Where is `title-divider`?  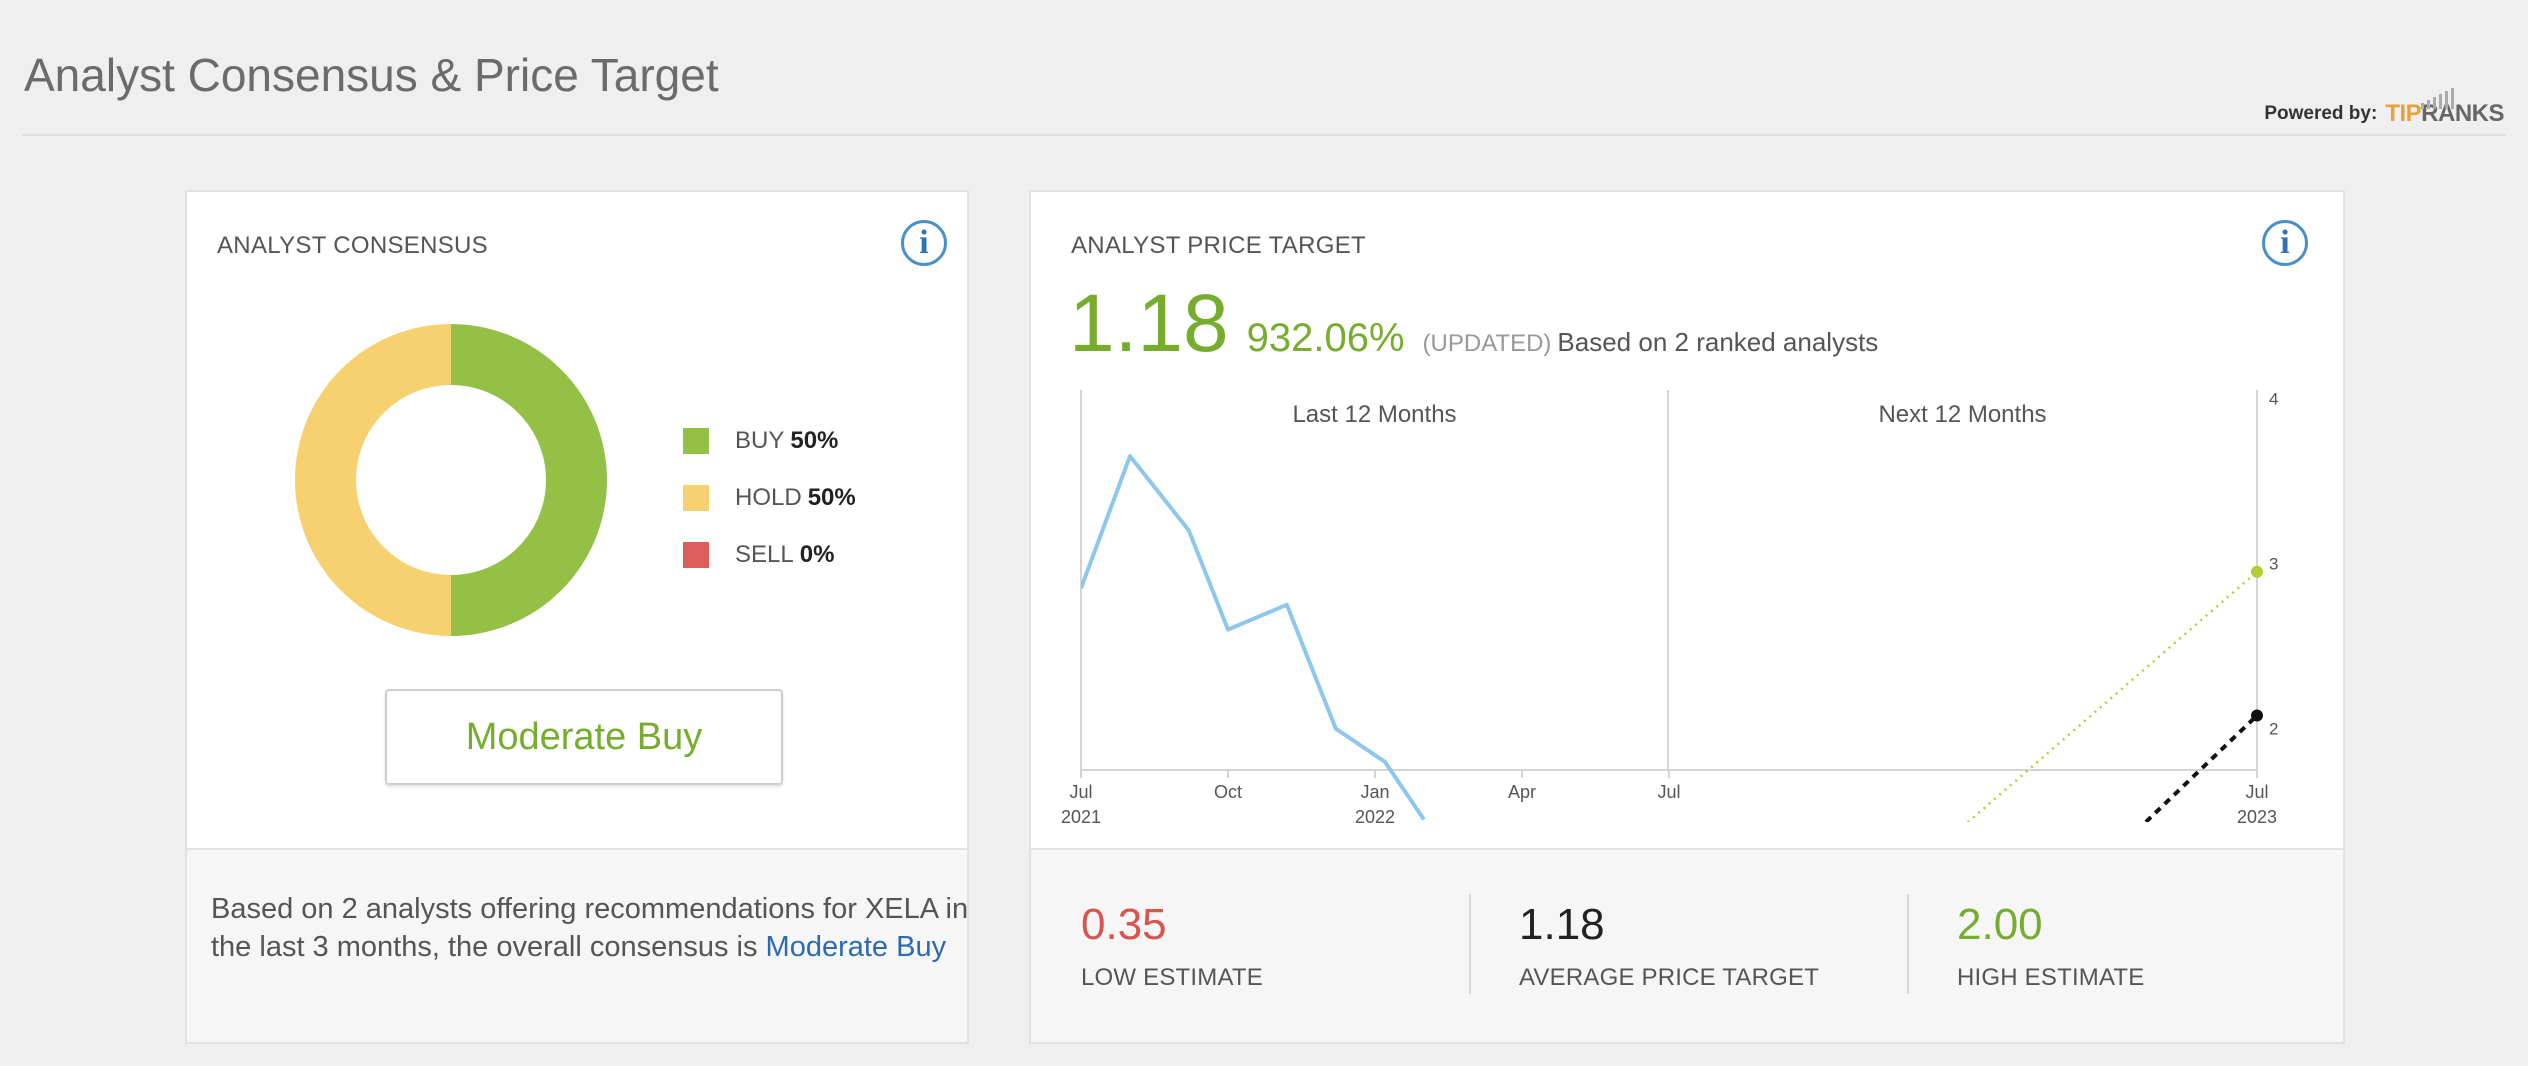 title-divider is located at coordinates (1264, 135).